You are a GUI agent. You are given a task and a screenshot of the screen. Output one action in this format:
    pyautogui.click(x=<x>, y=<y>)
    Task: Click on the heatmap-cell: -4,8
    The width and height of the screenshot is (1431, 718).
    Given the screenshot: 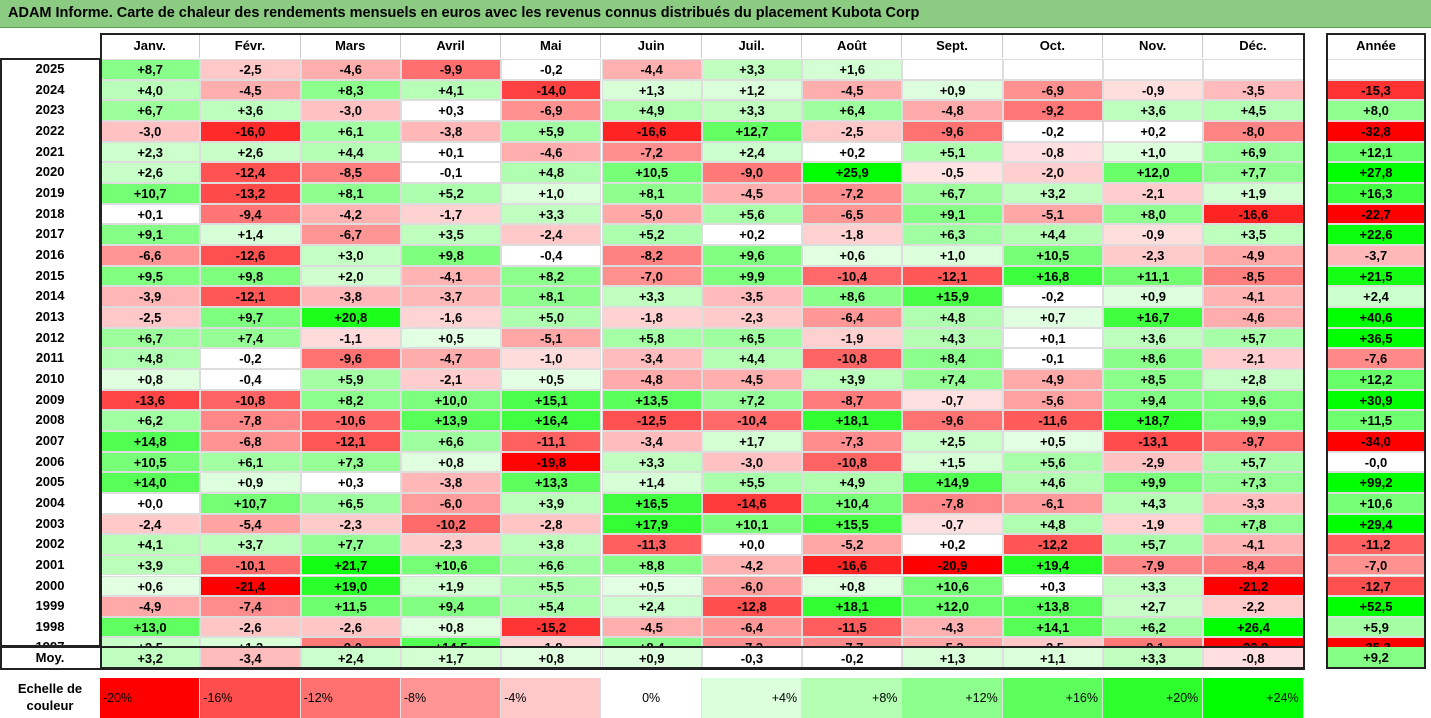 What is the action you would take?
    pyautogui.click(x=651, y=379)
    